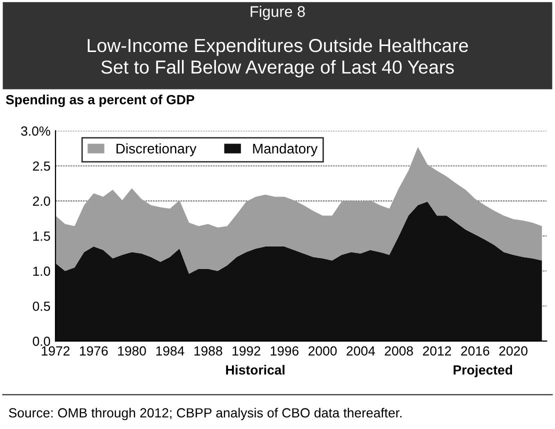 The width and height of the screenshot is (555, 429). I want to click on x-tick-label: 1988, so click(208, 351).